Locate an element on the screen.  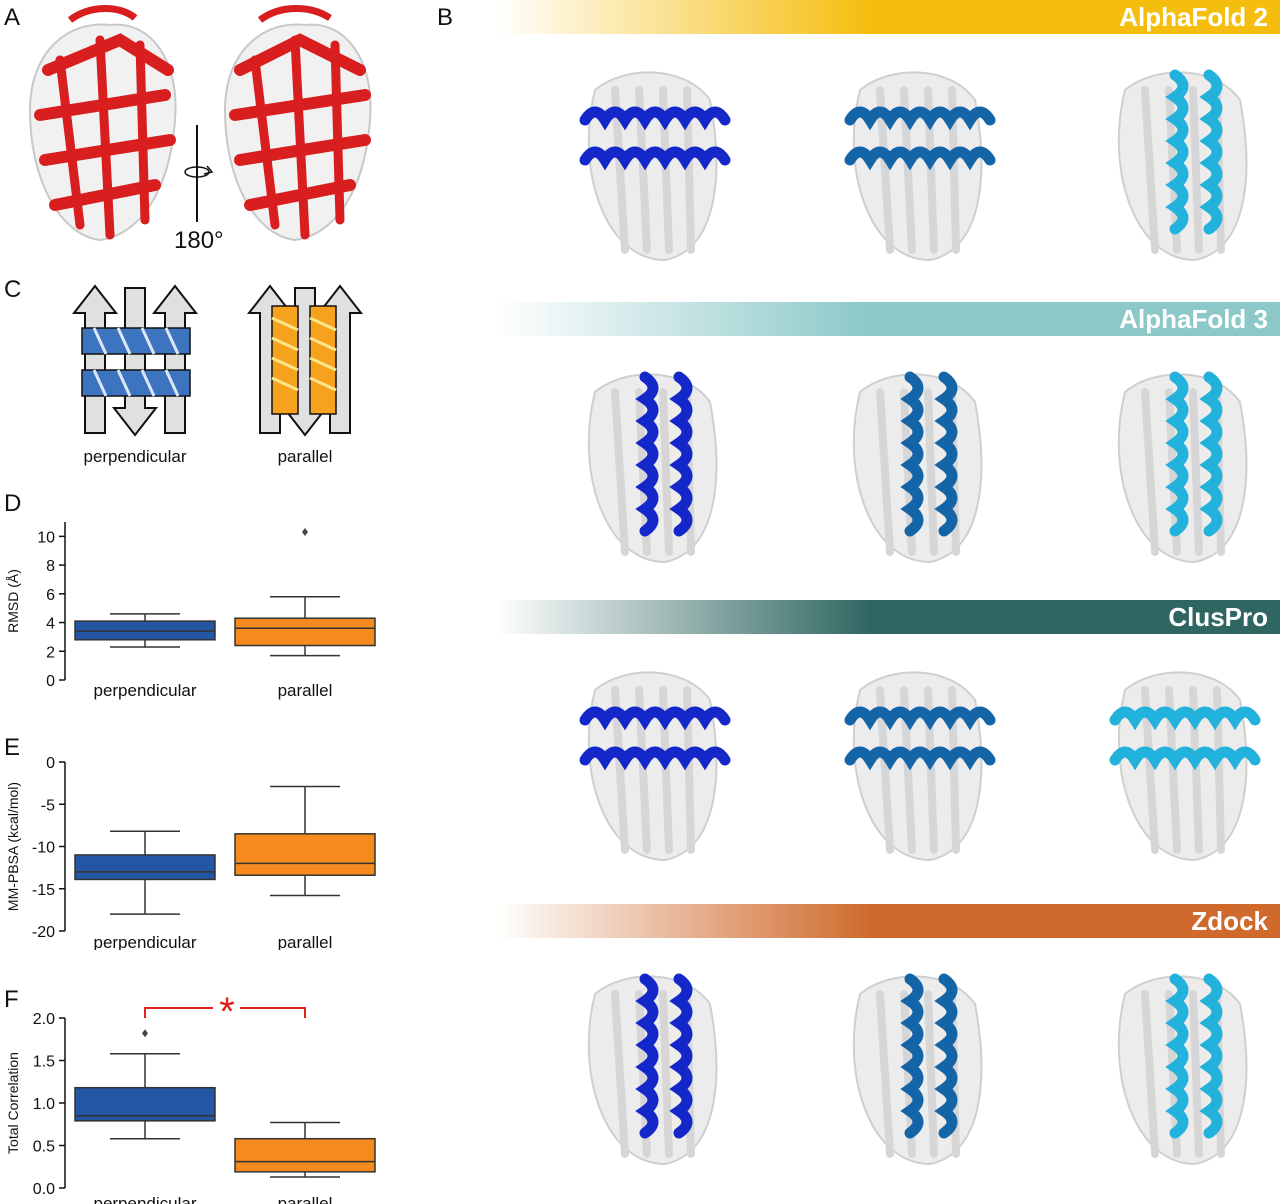
y-tick-label: 6 is located at coordinates (50, 595).